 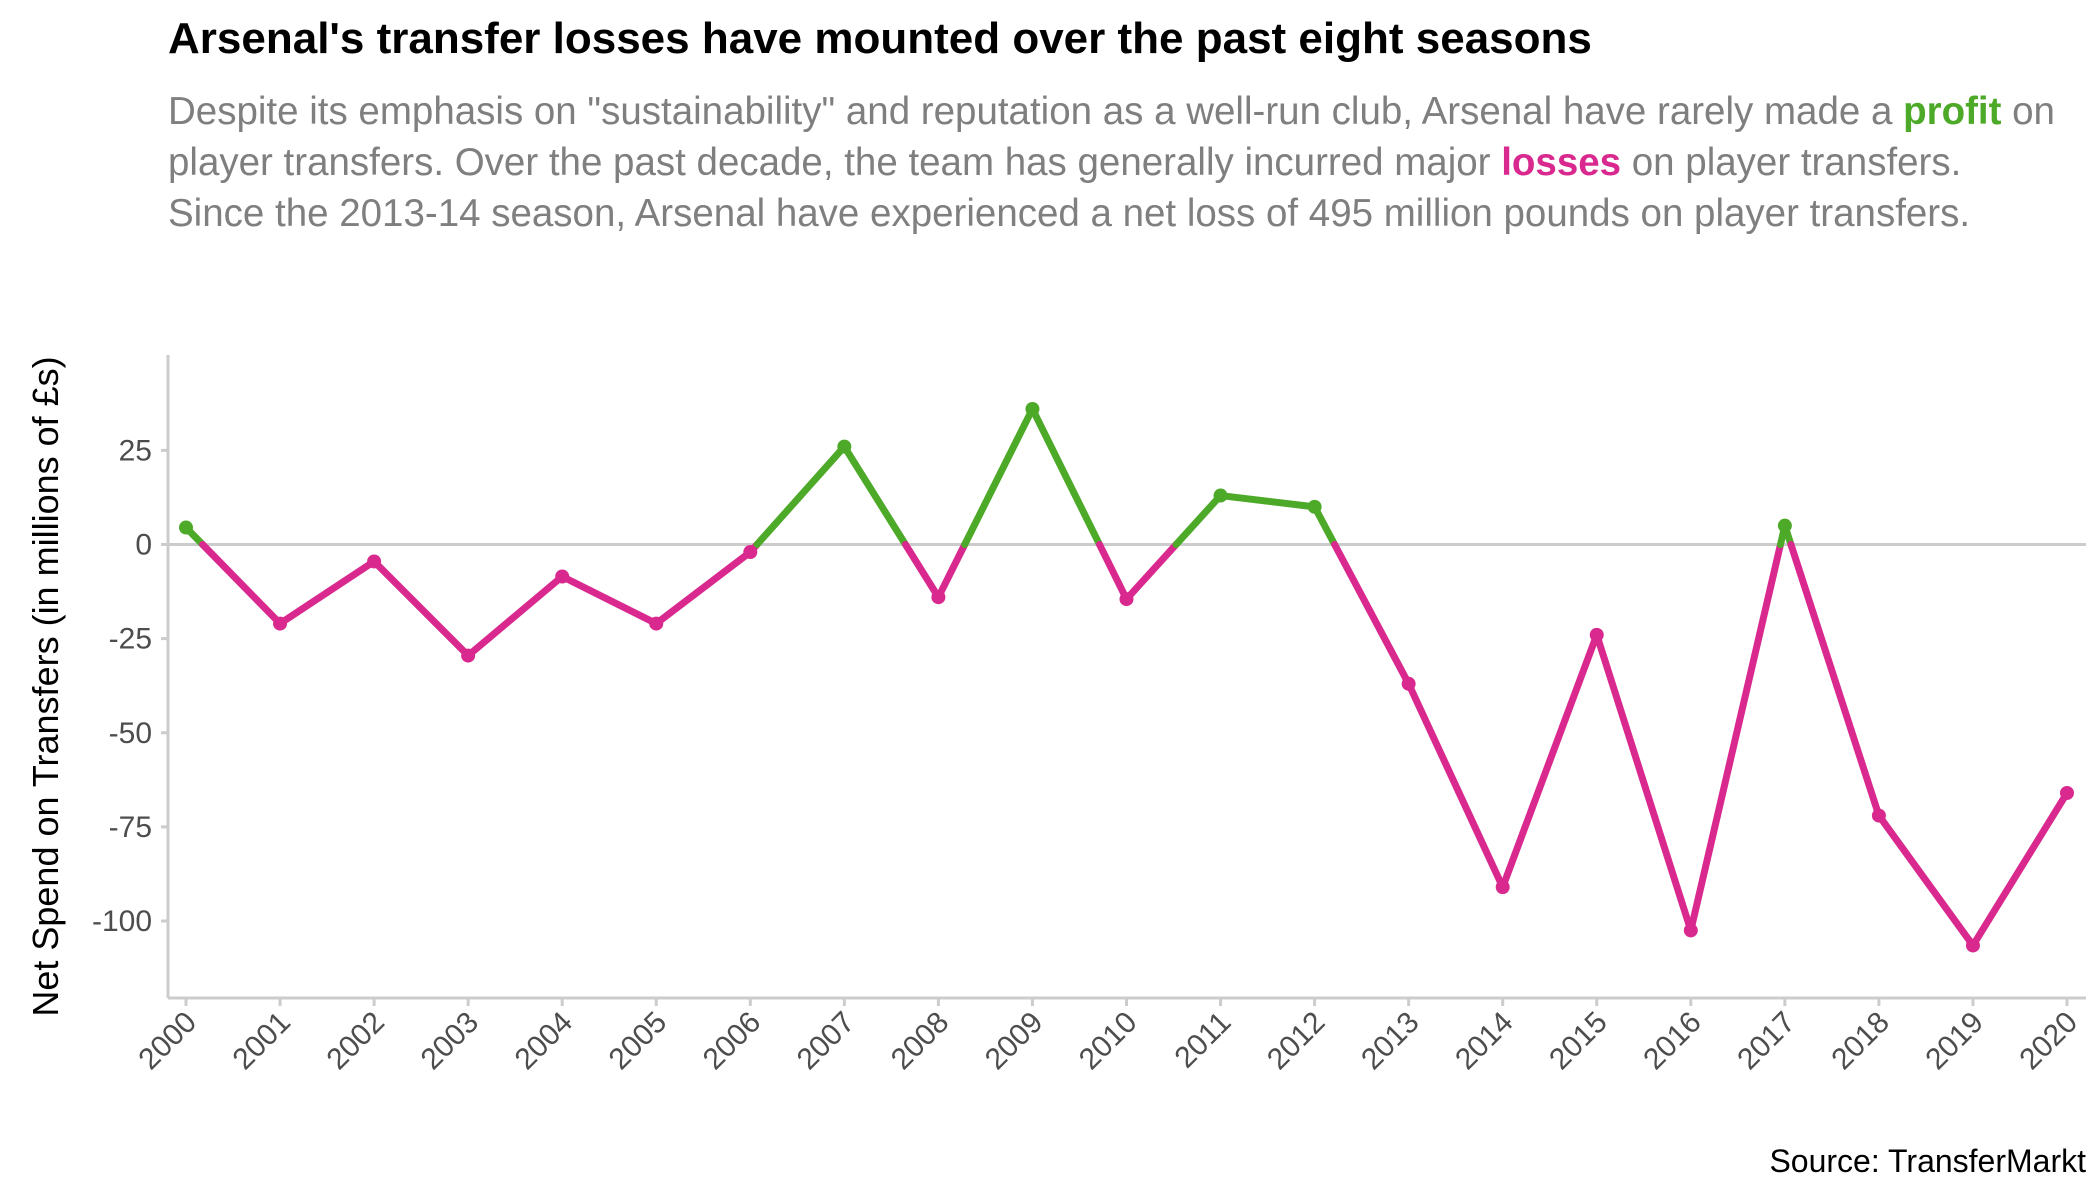 I want to click on data-point-2005, so click(x=656, y=623).